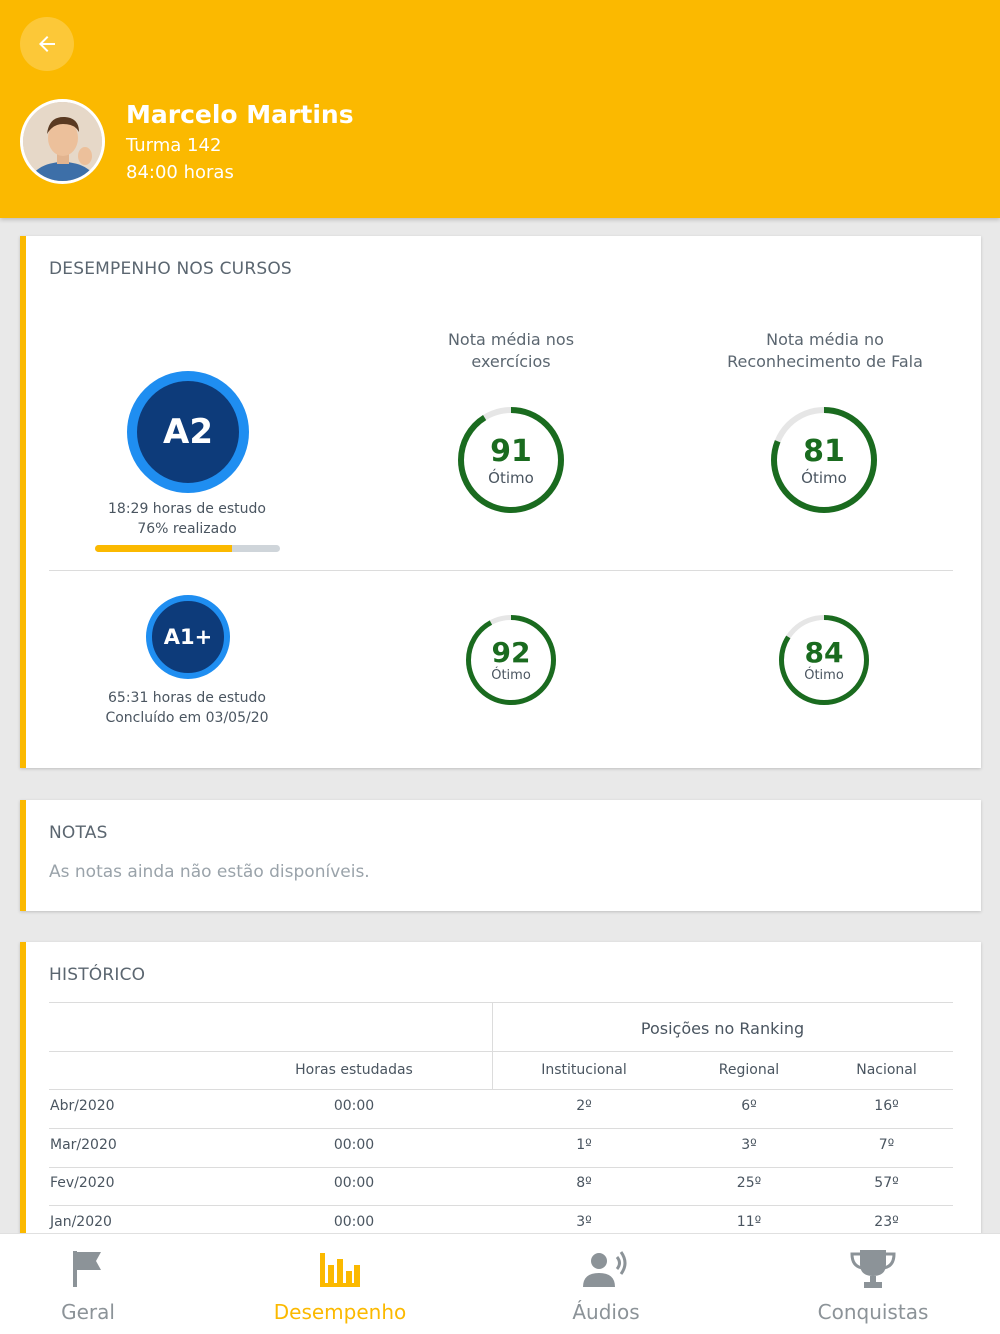 The image size is (1000, 1334). I want to click on row-month: Abr/2020, so click(82, 1106).